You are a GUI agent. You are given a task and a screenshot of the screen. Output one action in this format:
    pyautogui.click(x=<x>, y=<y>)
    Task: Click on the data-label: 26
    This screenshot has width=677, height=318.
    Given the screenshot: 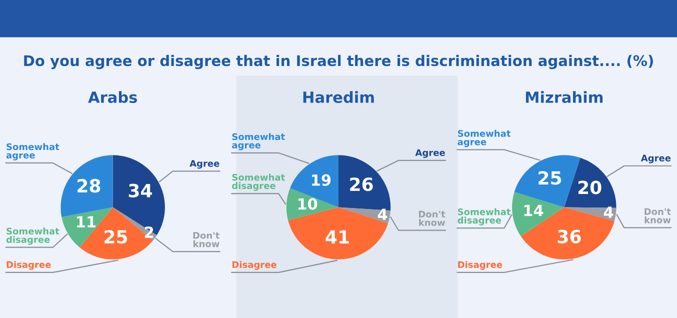 What is the action you would take?
    pyautogui.click(x=361, y=184)
    